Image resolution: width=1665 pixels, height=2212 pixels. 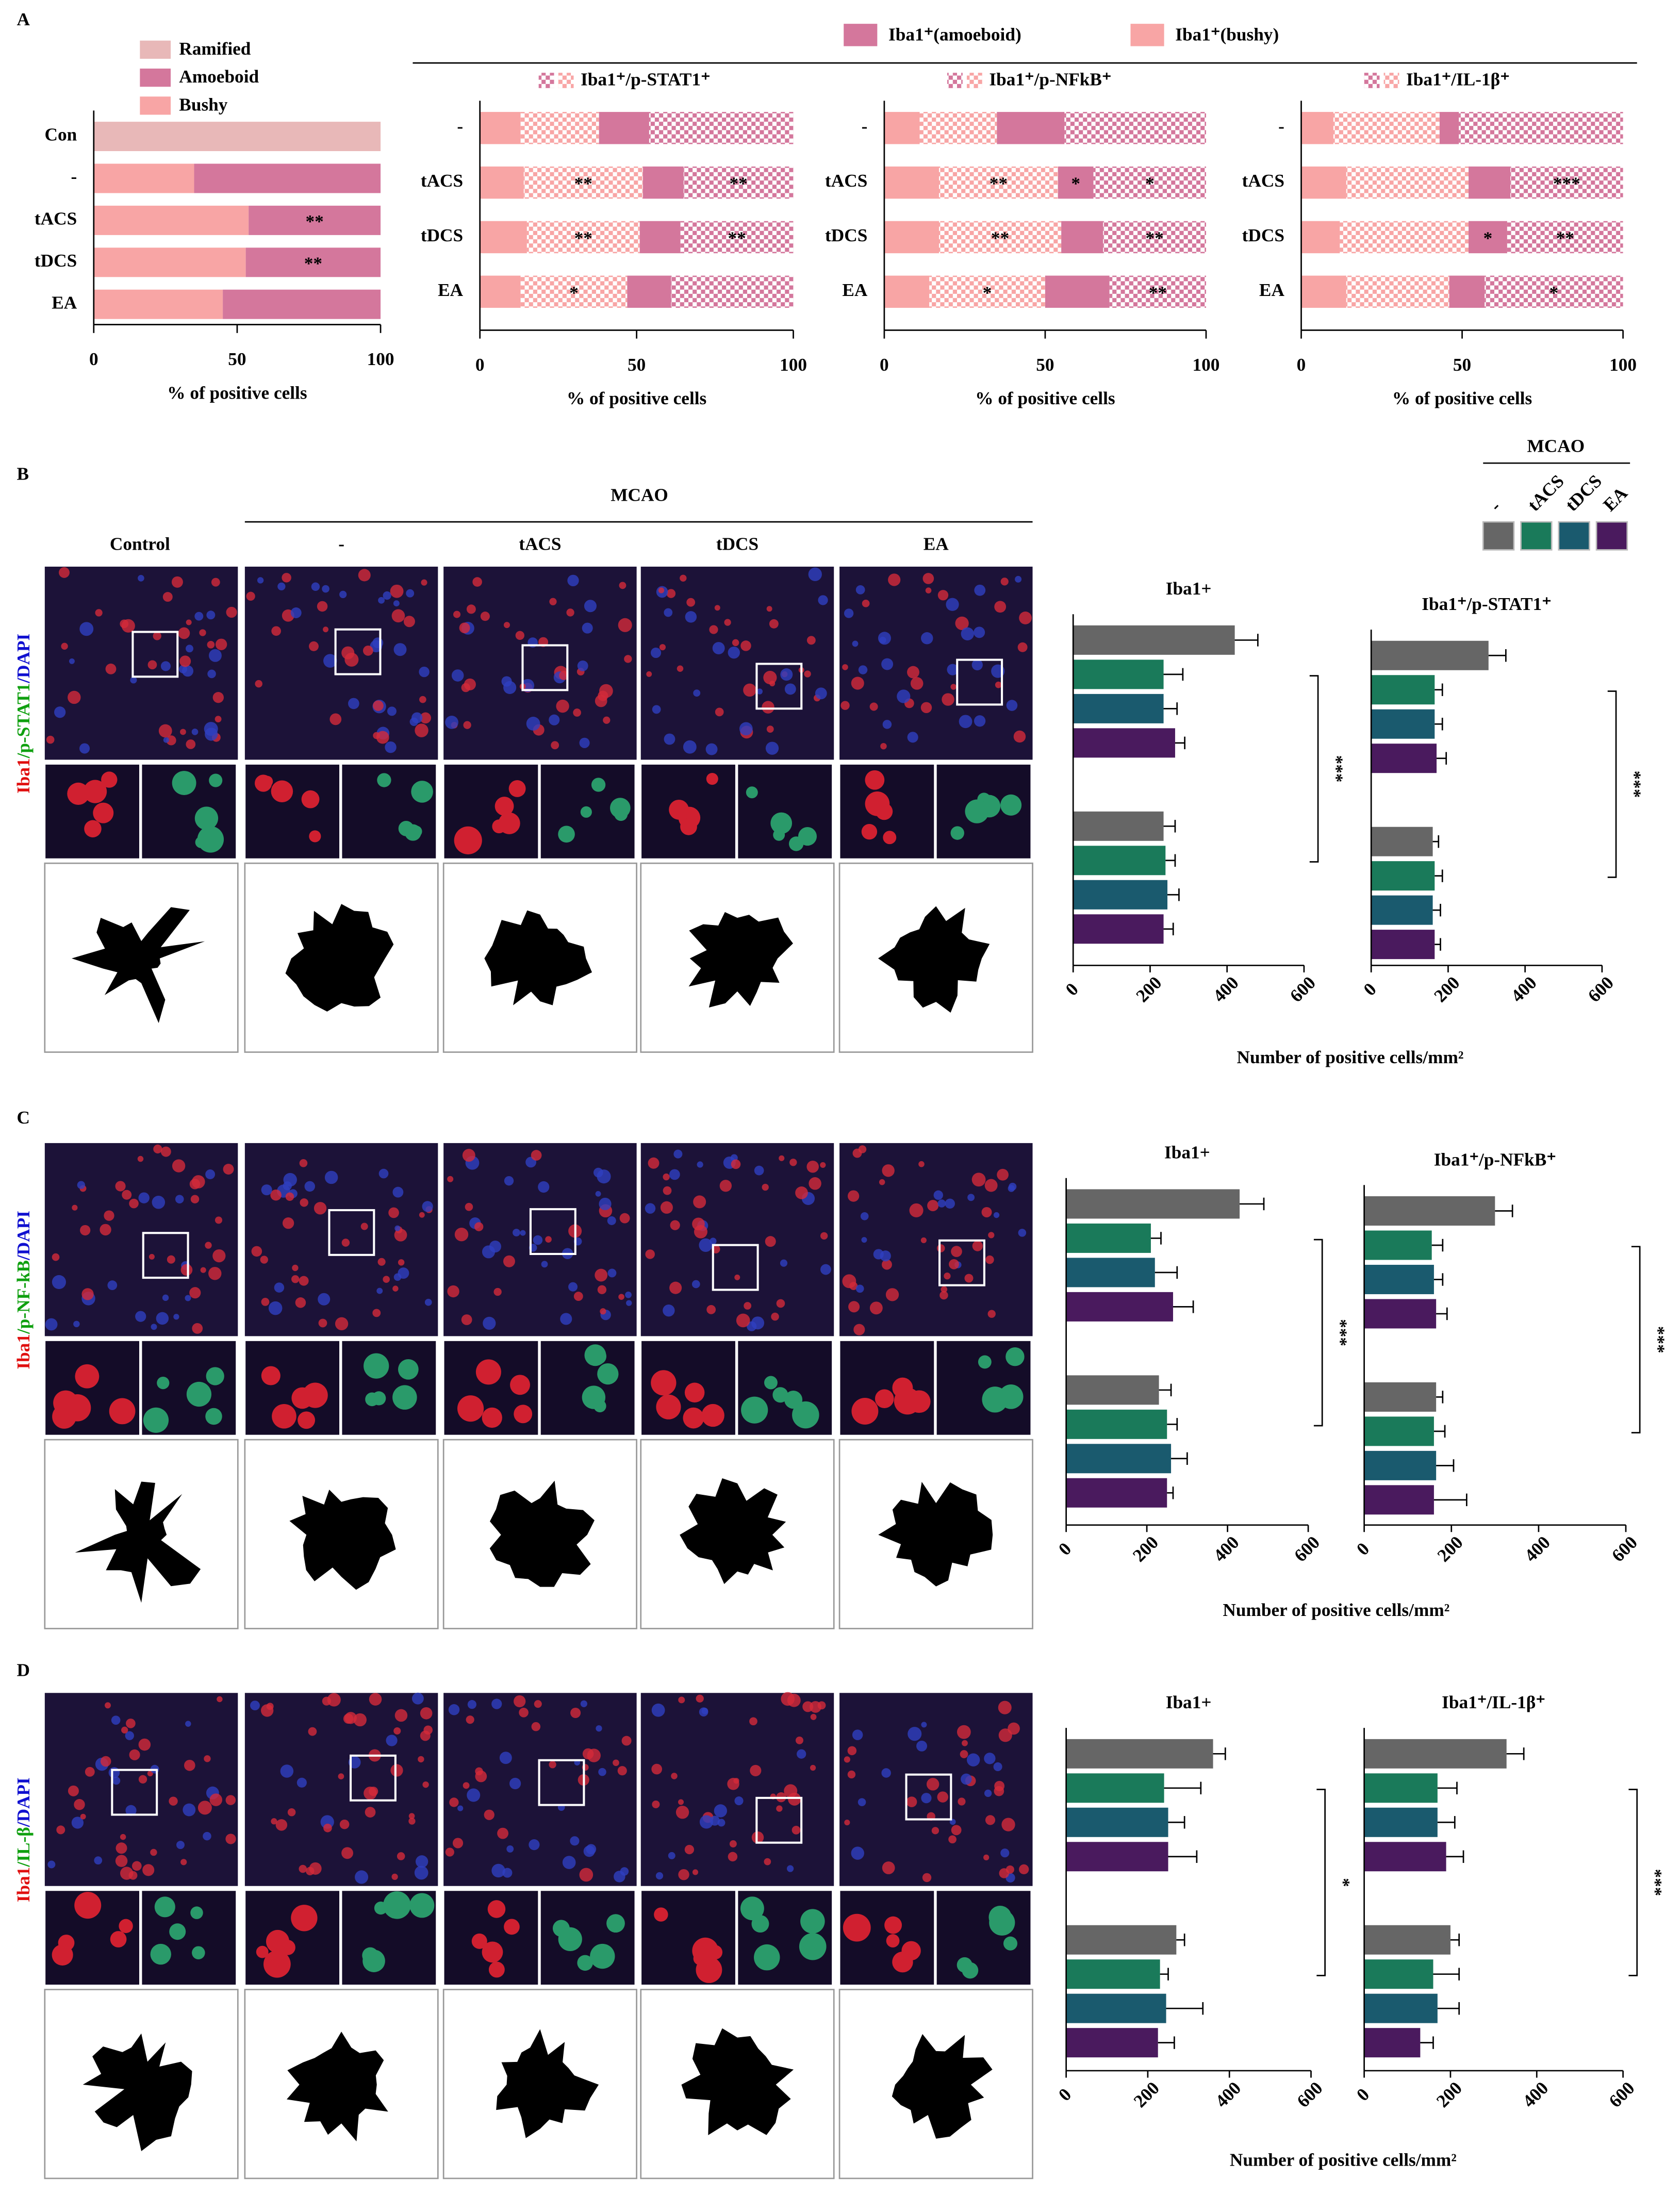 What do you see at coordinates (1616, 499) in the screenshot?
I see `legend-label: EA` at bounding box center [1616, 499].